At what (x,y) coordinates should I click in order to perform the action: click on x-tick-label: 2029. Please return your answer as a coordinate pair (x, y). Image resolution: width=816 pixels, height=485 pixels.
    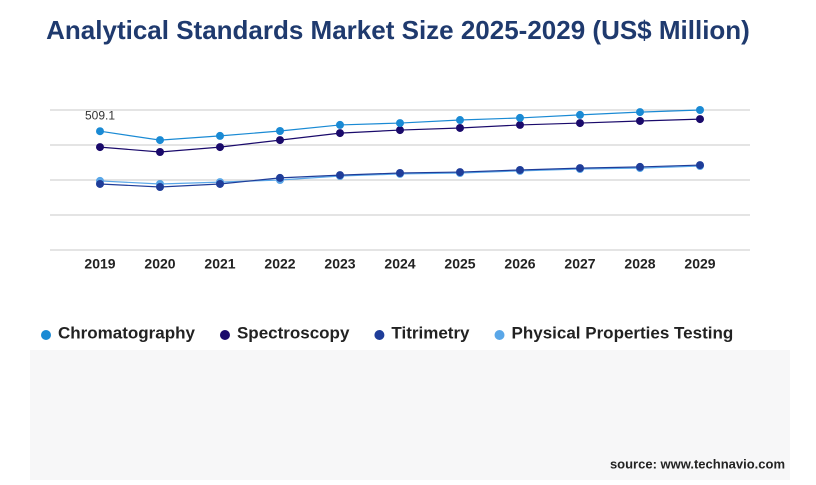
    Looking at the image, I should click on (699, 264).